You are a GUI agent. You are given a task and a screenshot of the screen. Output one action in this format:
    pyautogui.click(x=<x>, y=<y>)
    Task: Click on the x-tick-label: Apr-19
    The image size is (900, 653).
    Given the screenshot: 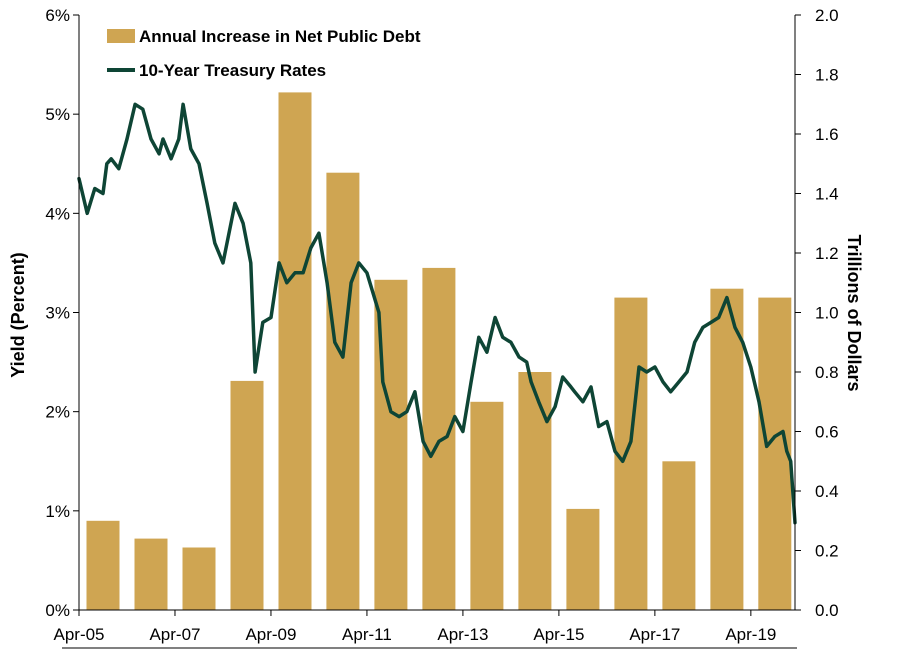 What is the action you would take?
    pyautogui.click(x=750, y=634)
    